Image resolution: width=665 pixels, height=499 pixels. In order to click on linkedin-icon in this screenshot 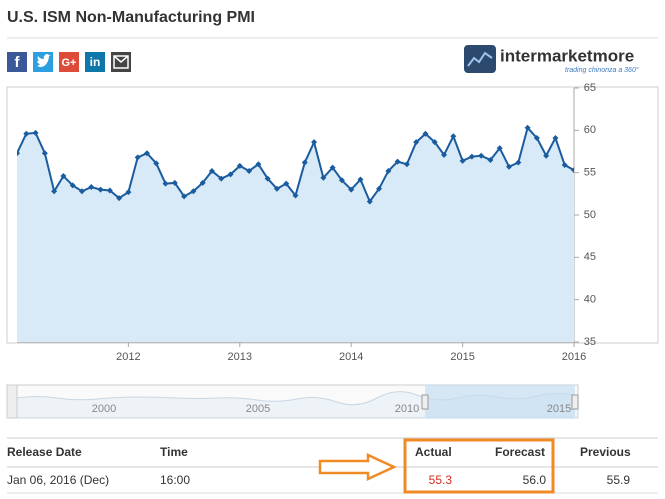, I will do `click(95, 62)`.